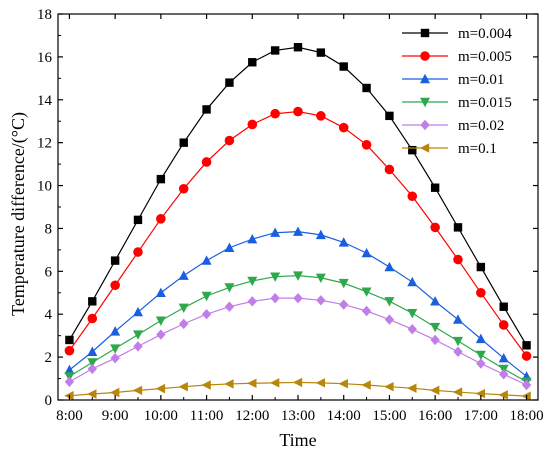 Image resolution: width=550 pixels, height=455 pixels. I want to click on y-tick-label: 2, so click(49, 358).